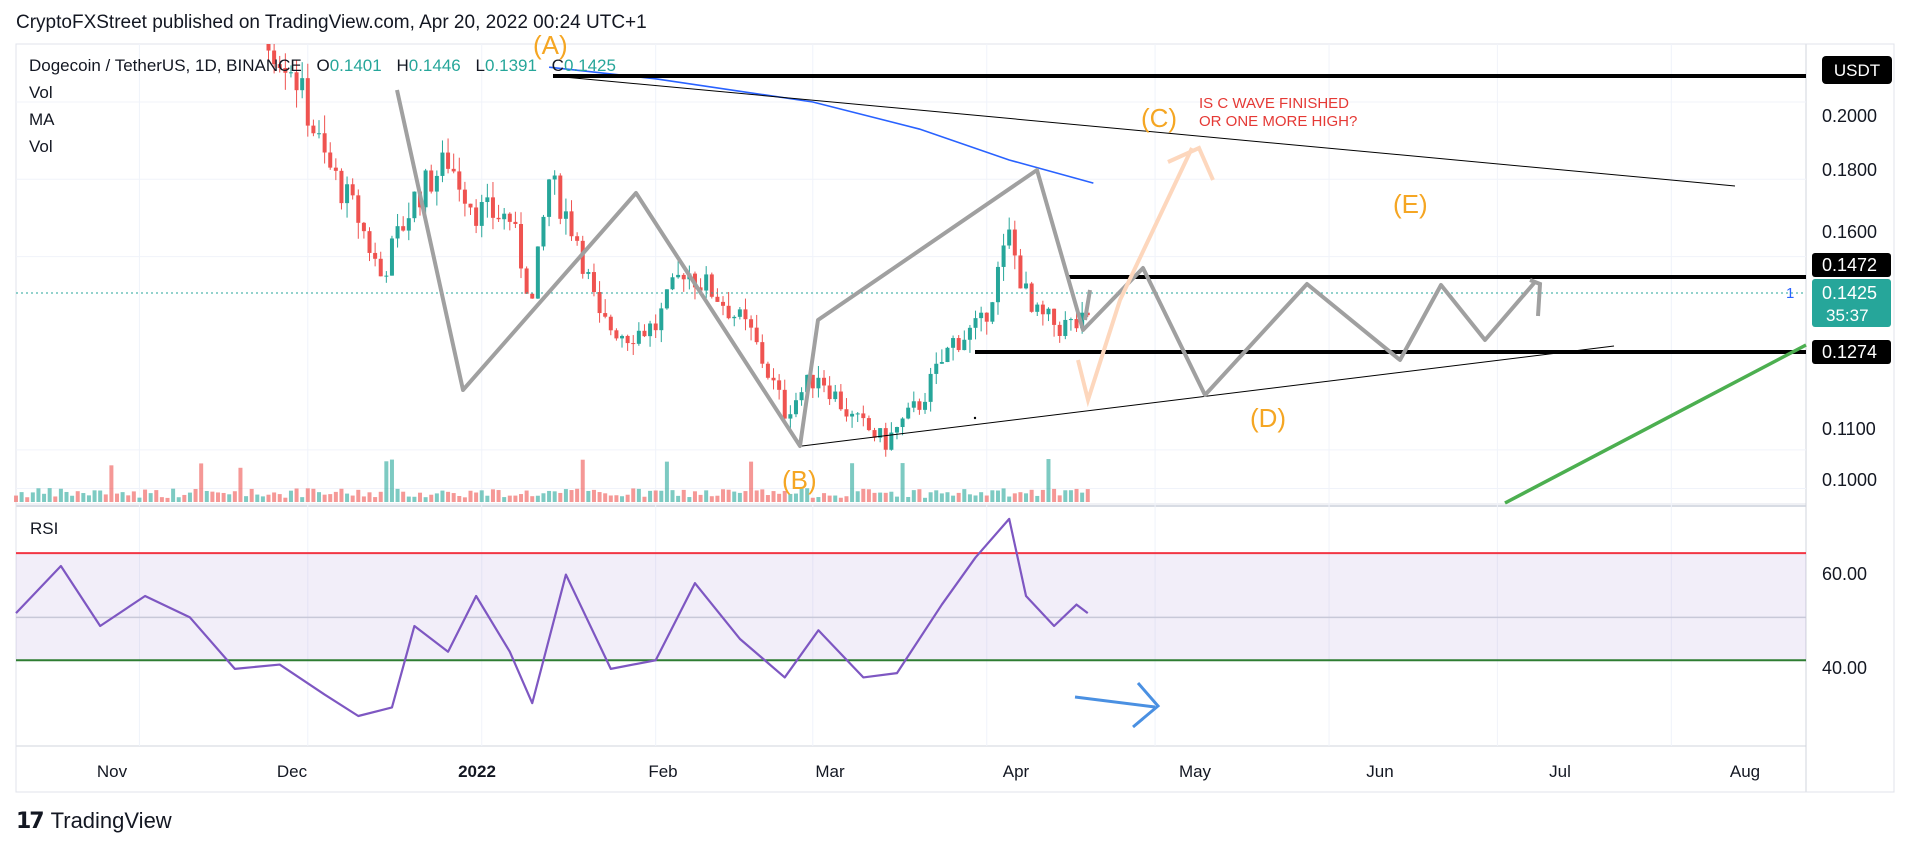 Image resolution: width=1909 pixels, height=849 pixels. I want to click on time-tick: 2022, so click(477, 771).